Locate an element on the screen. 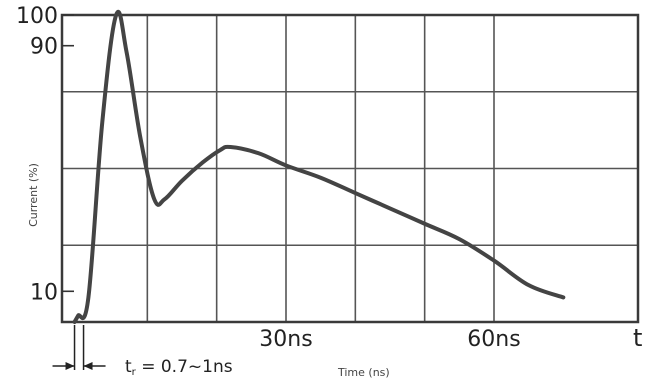 The width and height of the screenshot is (666, 384). rise-time-label: tr = 0.7~1ns is located at coordinates (179, 367).